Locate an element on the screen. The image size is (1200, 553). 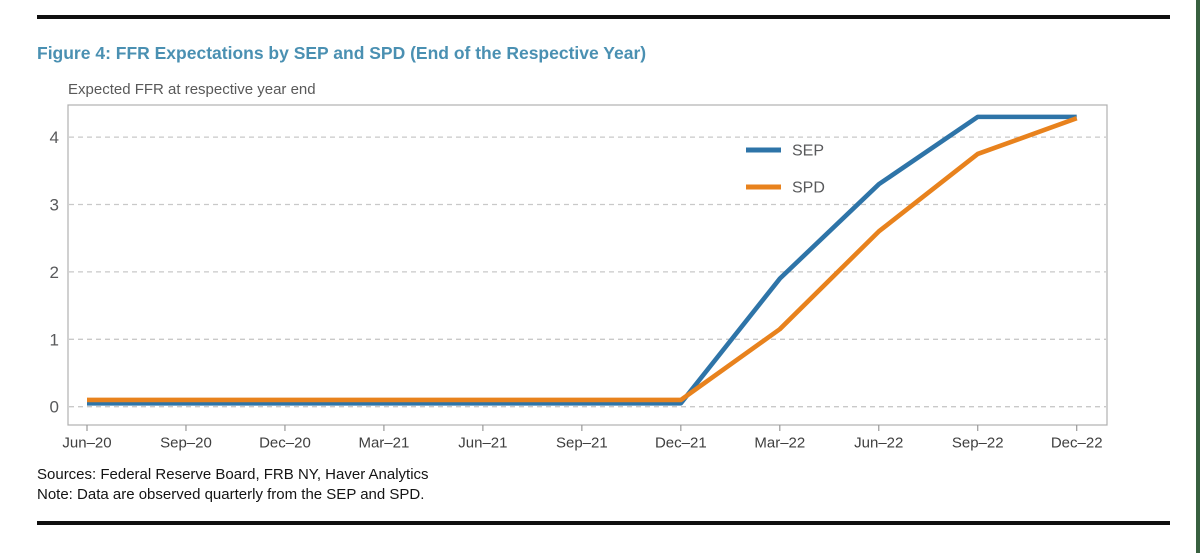
y-axis-tick-label: 0 is located at coordinates (54, 407).